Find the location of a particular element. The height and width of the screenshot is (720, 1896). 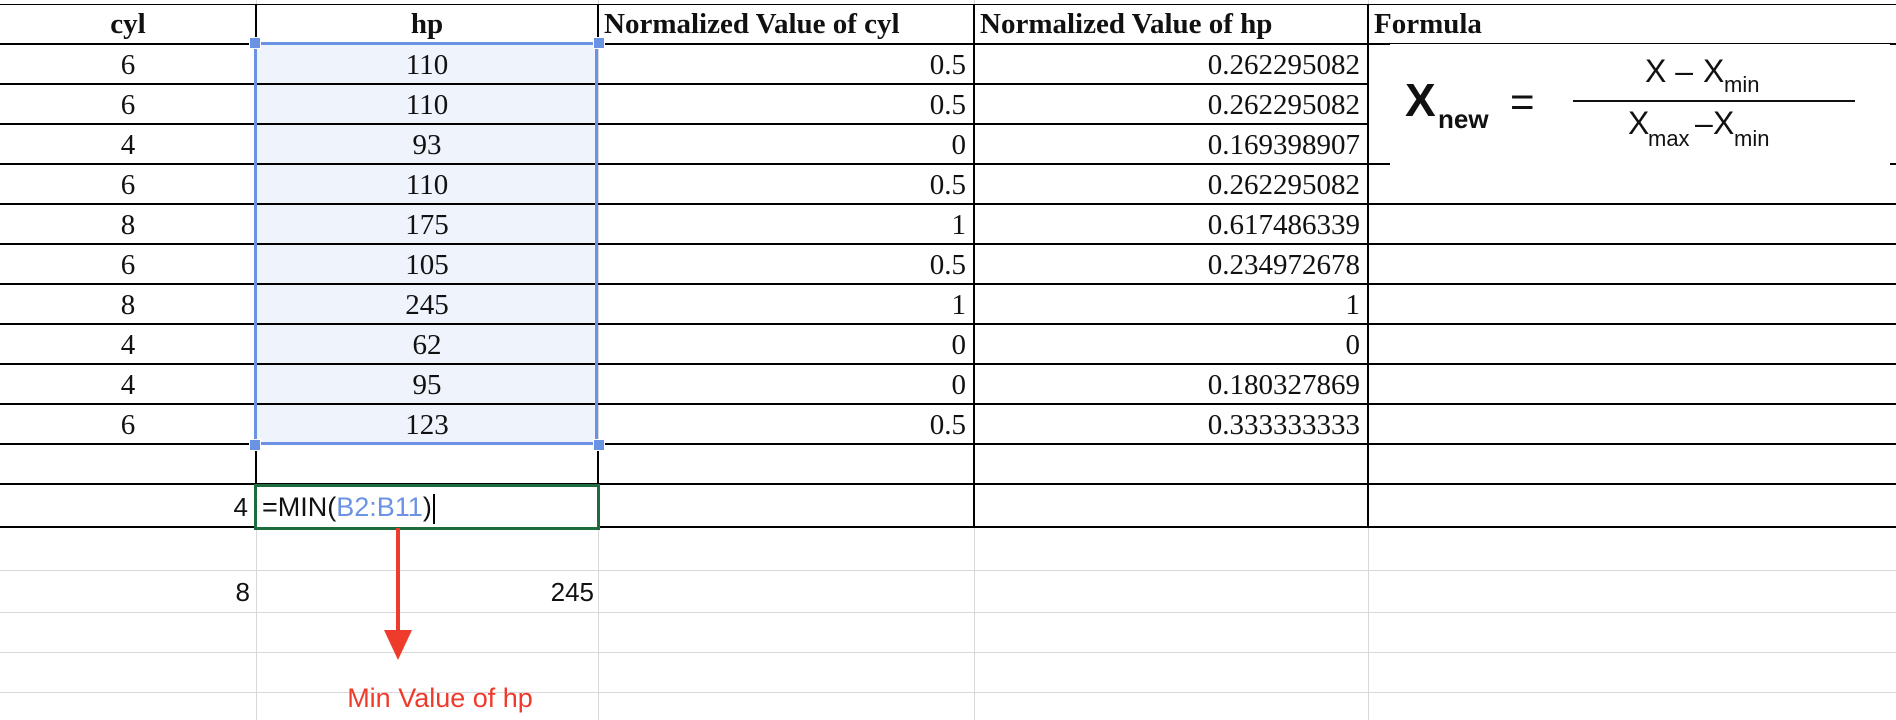

cell-normalized-hp: 0.234972678 is located at coordinates (1283, 265).